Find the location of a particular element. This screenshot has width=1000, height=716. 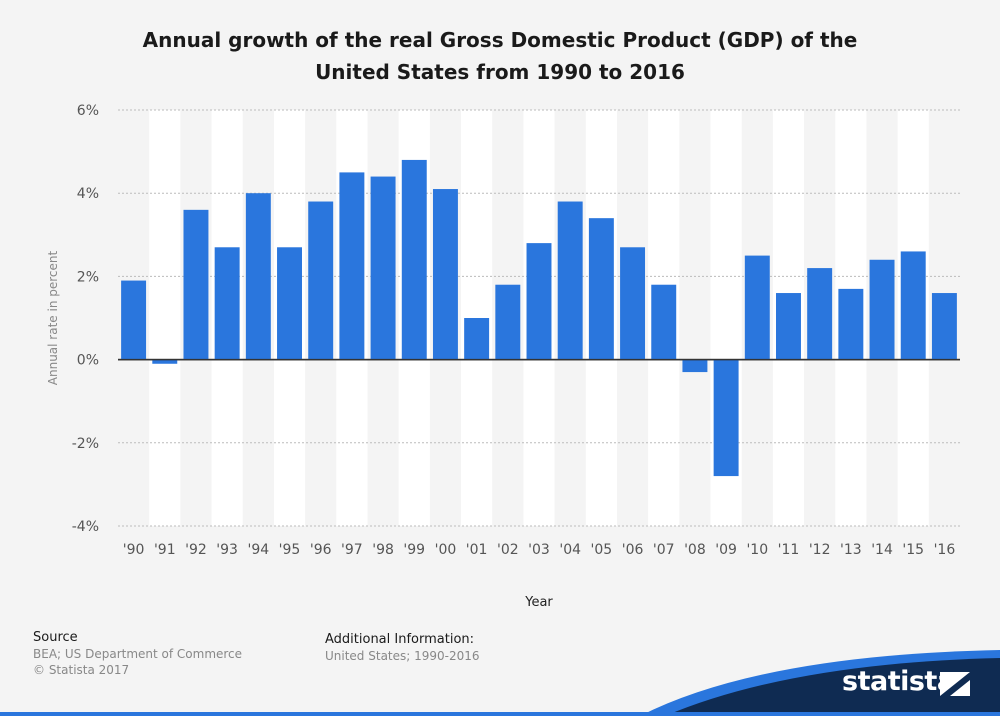

x-tick-label: '07 is located at coordinates (664, 550).